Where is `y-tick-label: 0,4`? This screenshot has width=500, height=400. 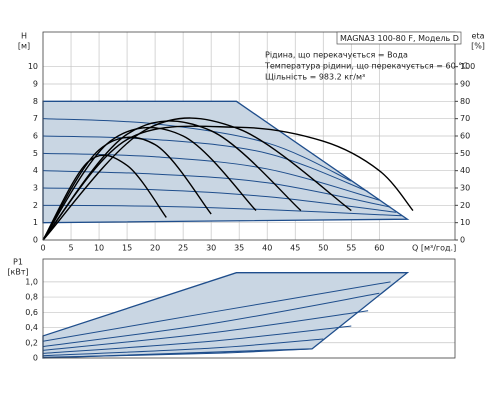 y-tick-label: 0,4 is located at coordinates (31, 327).